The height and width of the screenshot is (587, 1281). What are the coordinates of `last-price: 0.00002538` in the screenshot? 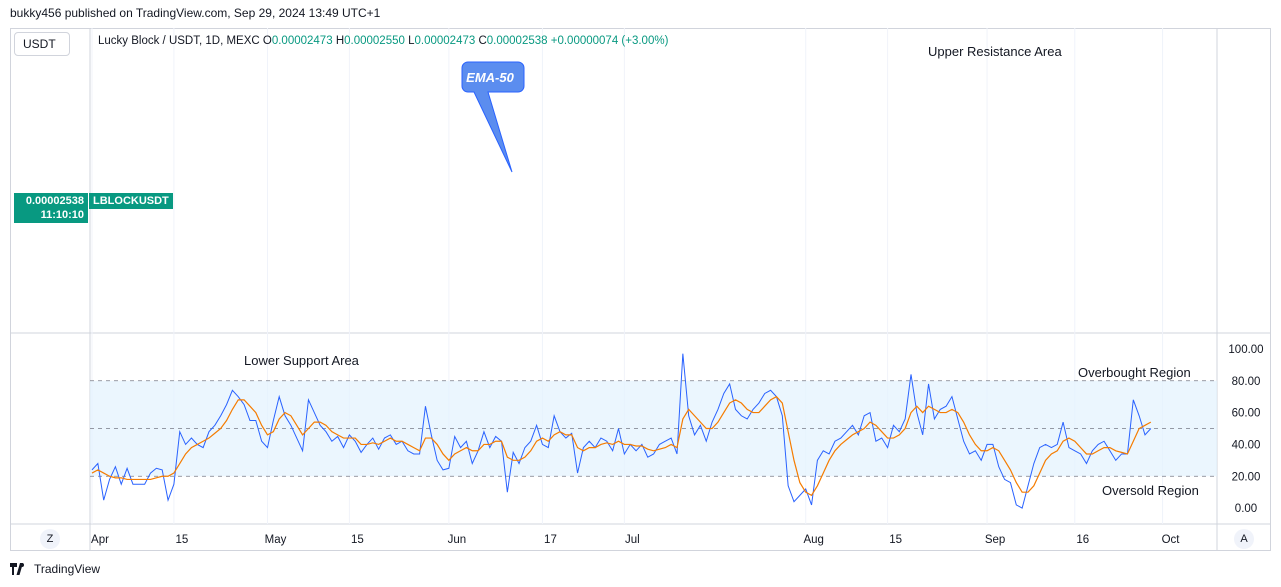 It's located at (54, 201).